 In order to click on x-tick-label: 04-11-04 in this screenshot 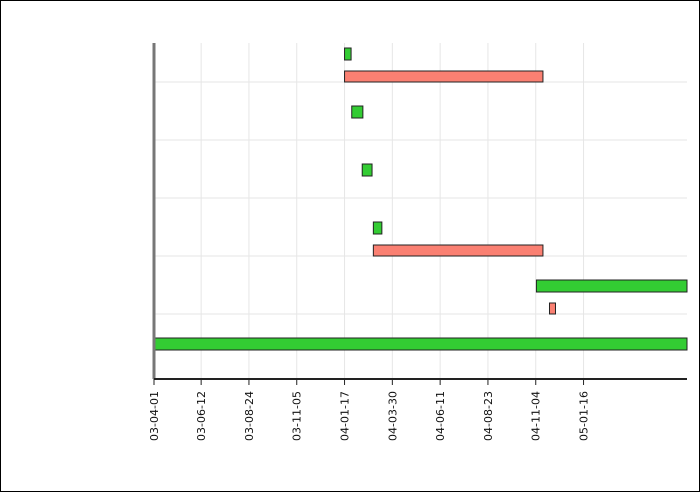, I will do `click(536, 416)`.